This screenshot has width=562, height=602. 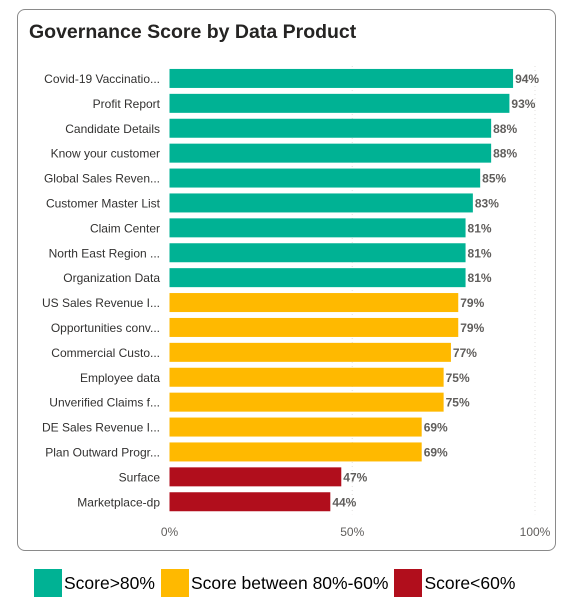 I want to click on category-label: Customer Master List, so click(x=103, y=203).